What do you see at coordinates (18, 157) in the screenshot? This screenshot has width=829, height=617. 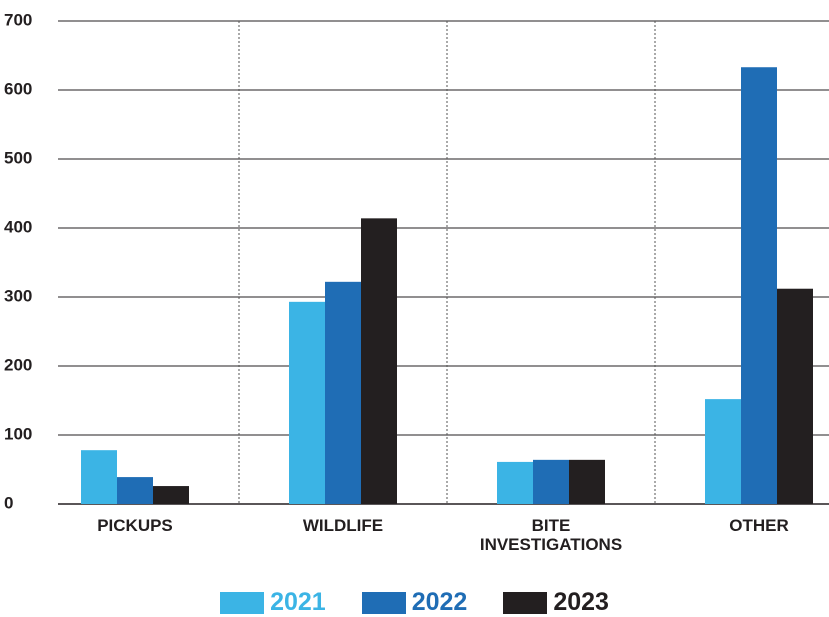 I see `y-tick-label: 500` at bounding box center [18, 157].